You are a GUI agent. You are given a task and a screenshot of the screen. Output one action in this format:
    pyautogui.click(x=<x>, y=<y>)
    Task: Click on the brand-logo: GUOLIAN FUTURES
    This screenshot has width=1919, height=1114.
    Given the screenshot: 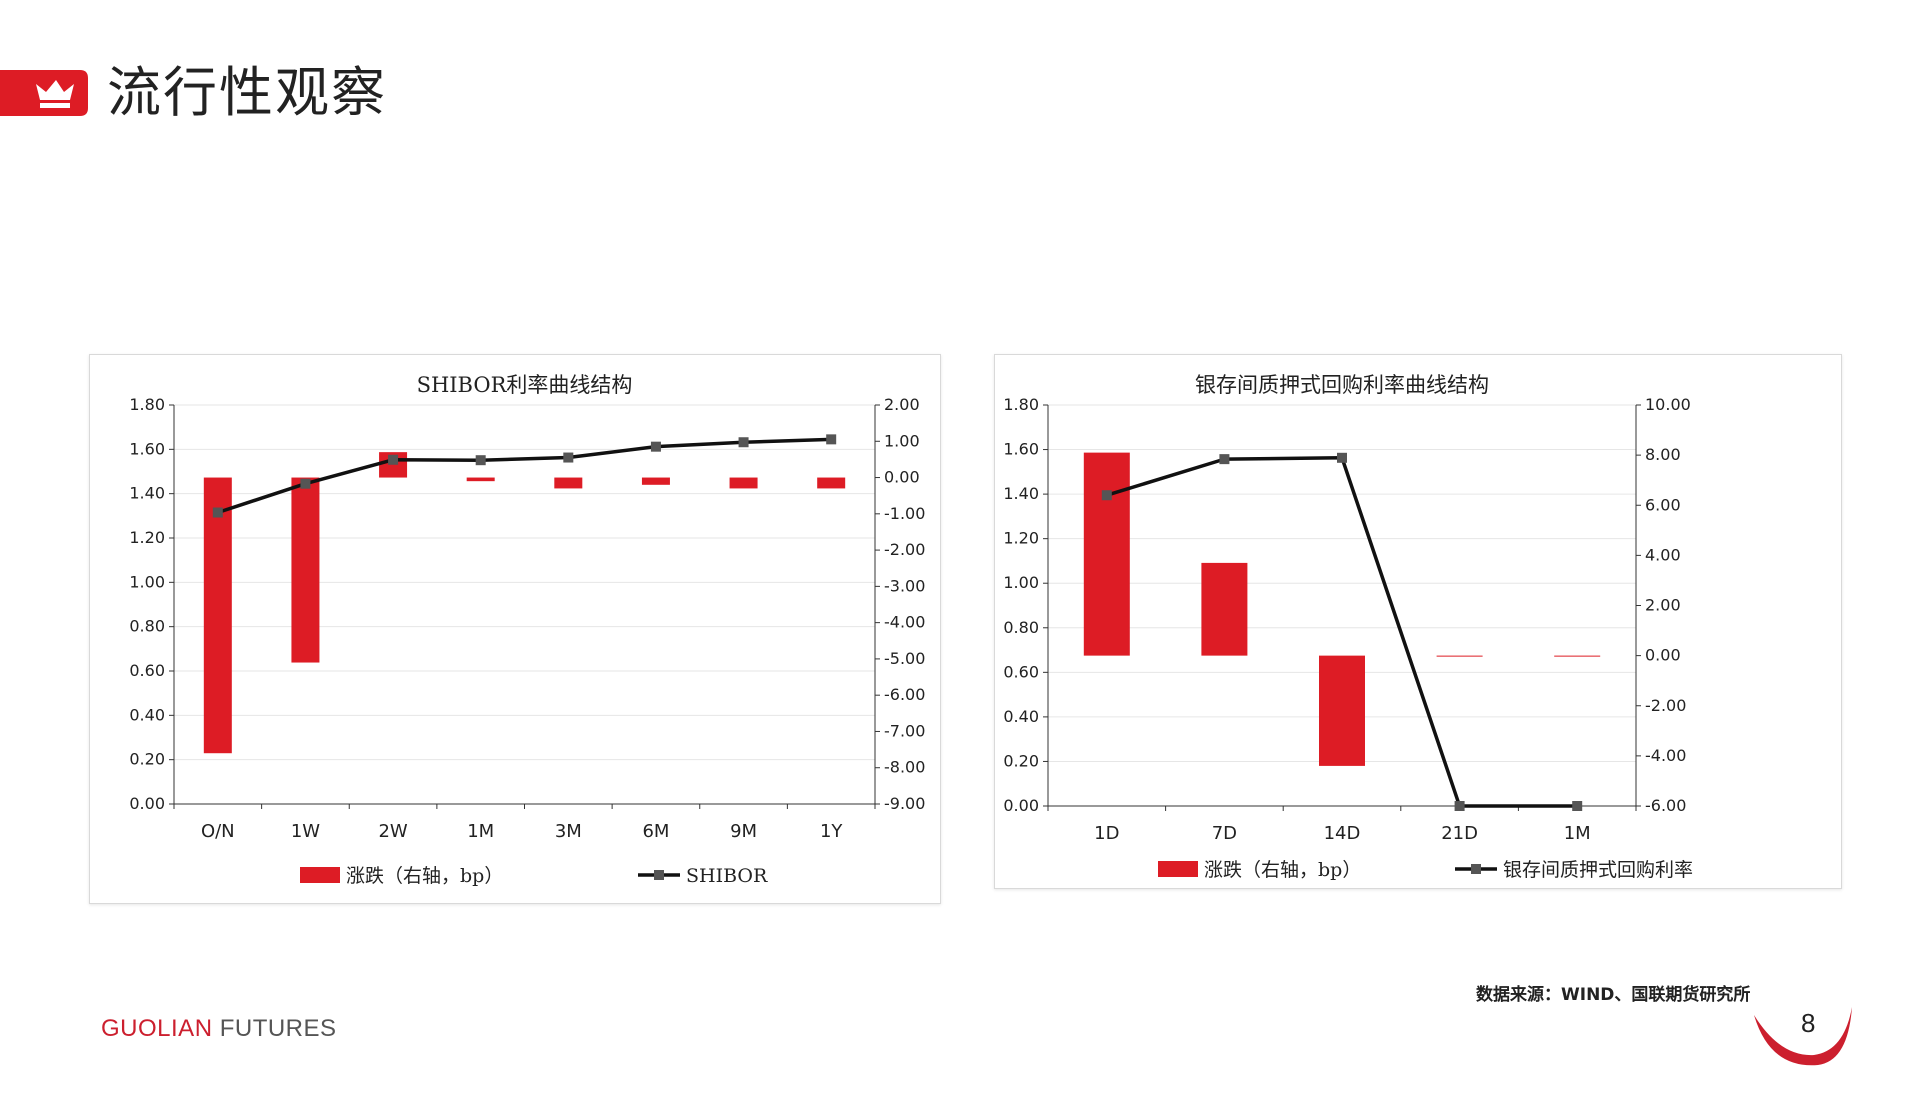 What is the action you would take?
    pyautogui.click(x=219, y=1029)
    